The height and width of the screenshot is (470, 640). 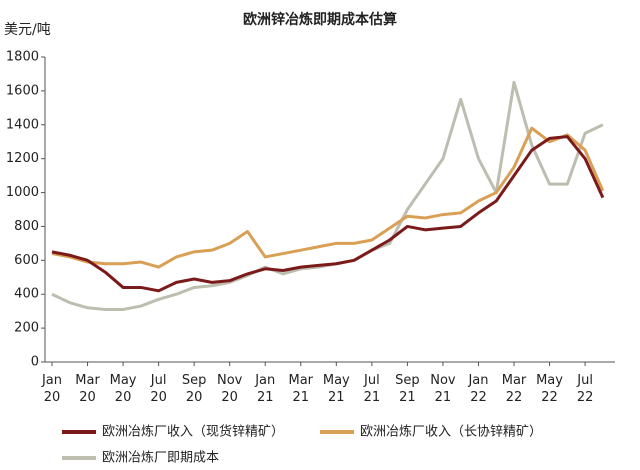 What do you see at coordinates (22, 90) in the screenshot?
I see `y-tick-label: 1600` at bounding box center [22, 90].